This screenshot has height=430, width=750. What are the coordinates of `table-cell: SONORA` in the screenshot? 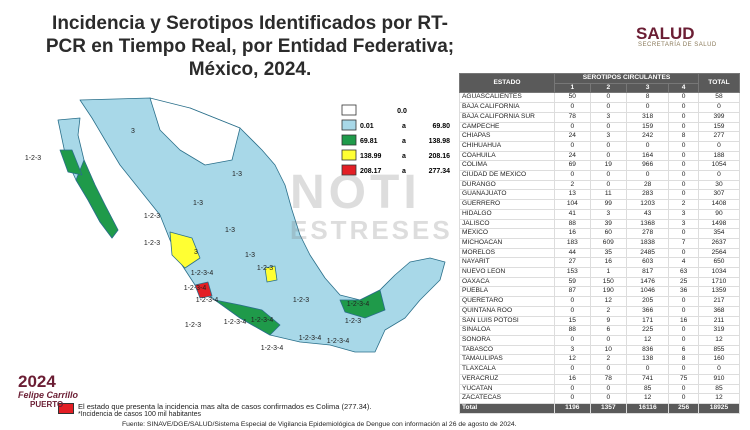 It's located at (507, 340).